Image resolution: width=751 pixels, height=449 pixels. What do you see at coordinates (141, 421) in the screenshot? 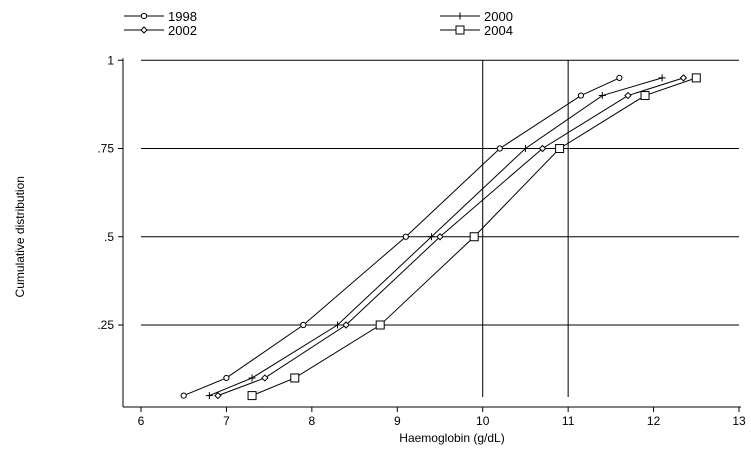
I see `x-tick-label: 6` at bounding box center [141, 421].